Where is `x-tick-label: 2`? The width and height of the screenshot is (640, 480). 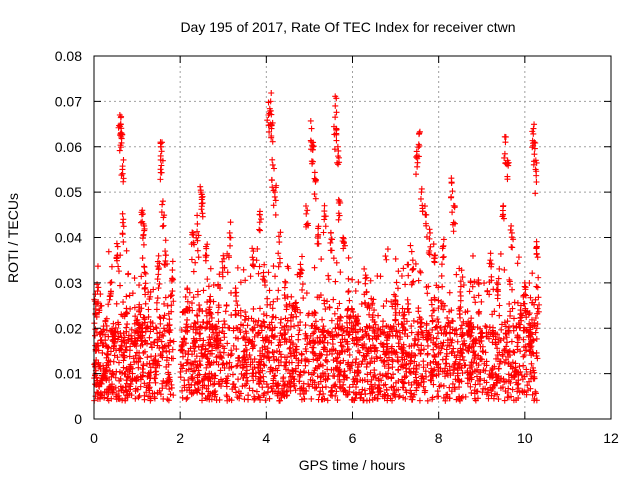
x-tick-label: 2 is located at coordinates (180, 438).